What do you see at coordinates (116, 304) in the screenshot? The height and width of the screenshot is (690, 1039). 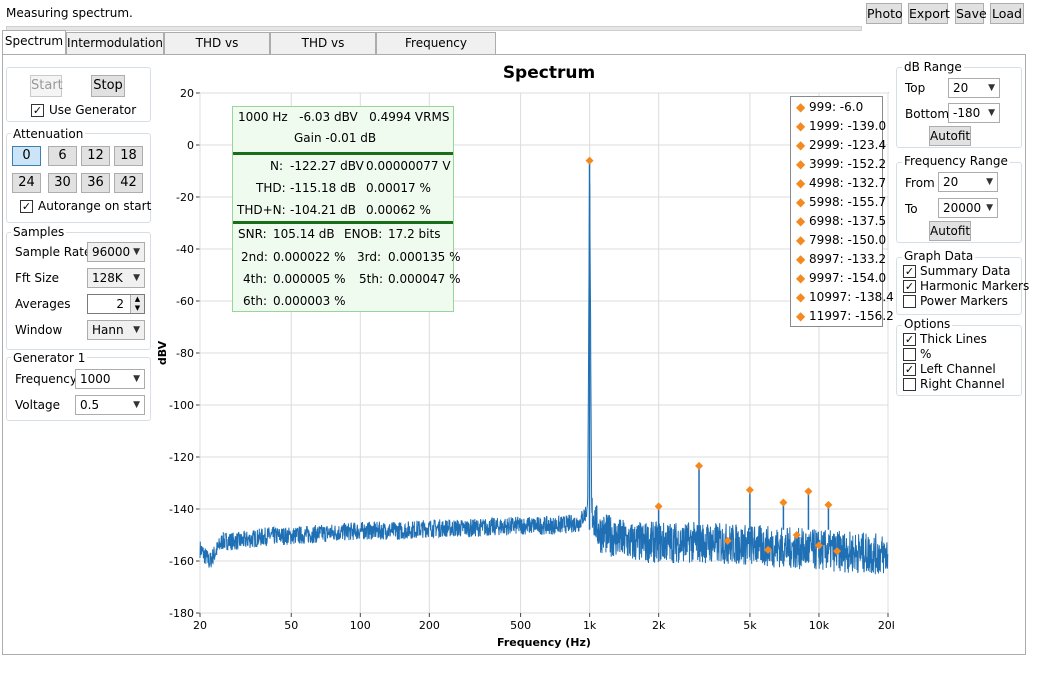 I see `averages-spinner: 2 ▲ ▼` at bounding box center [116, 304].